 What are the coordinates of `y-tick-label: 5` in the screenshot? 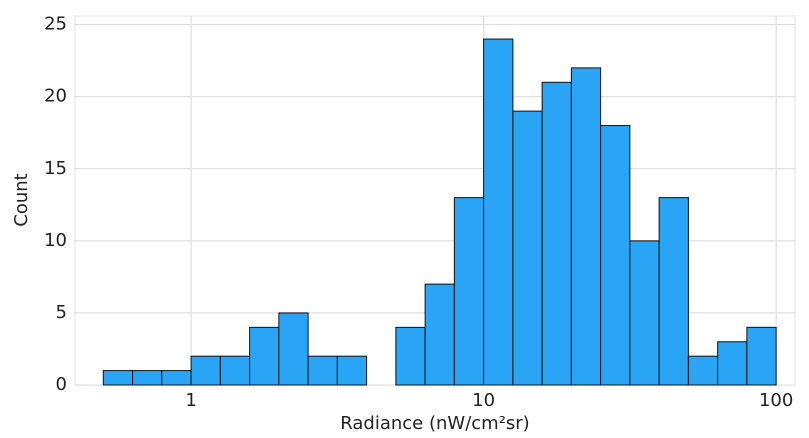 It's located at (61, 312).